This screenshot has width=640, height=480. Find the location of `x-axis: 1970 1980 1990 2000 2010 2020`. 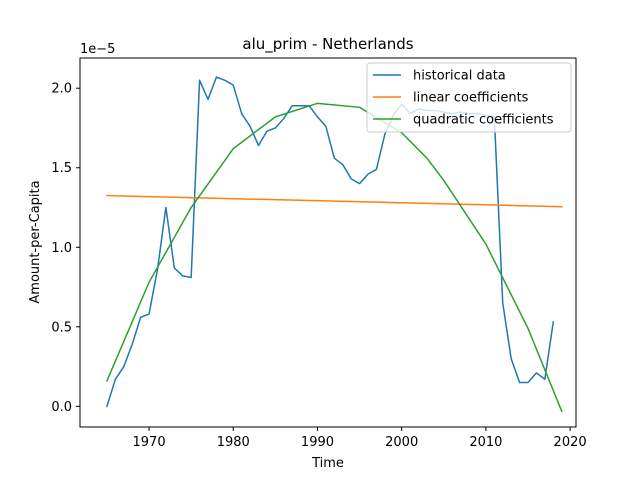

x-axis: 1970 1980 1990 2000 2010 2020 is located at coordinates (360, 438).